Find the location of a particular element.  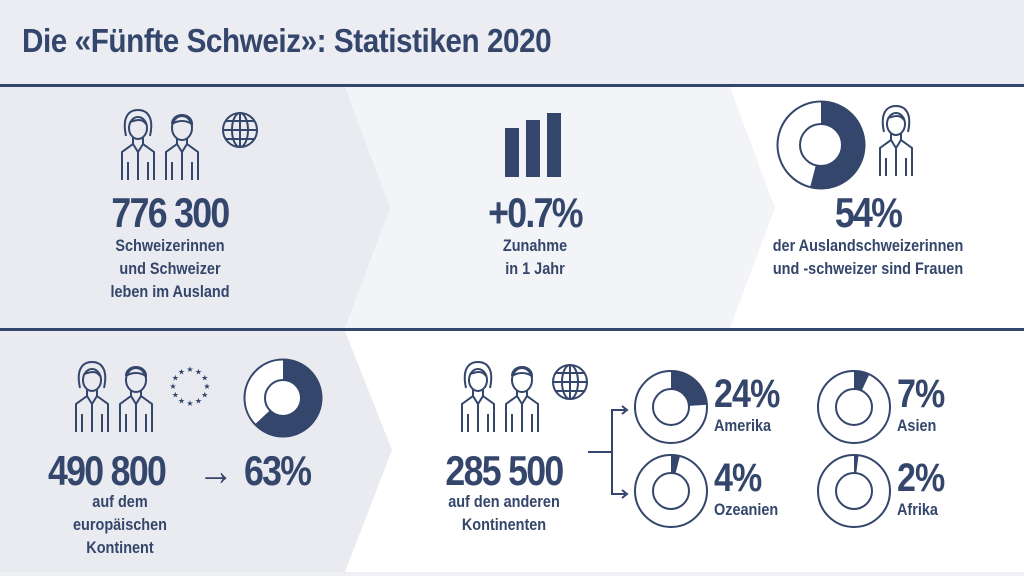

people-eu-icon: ★ ★★★★★★★★★★★ is located at coordinates (143, 397).